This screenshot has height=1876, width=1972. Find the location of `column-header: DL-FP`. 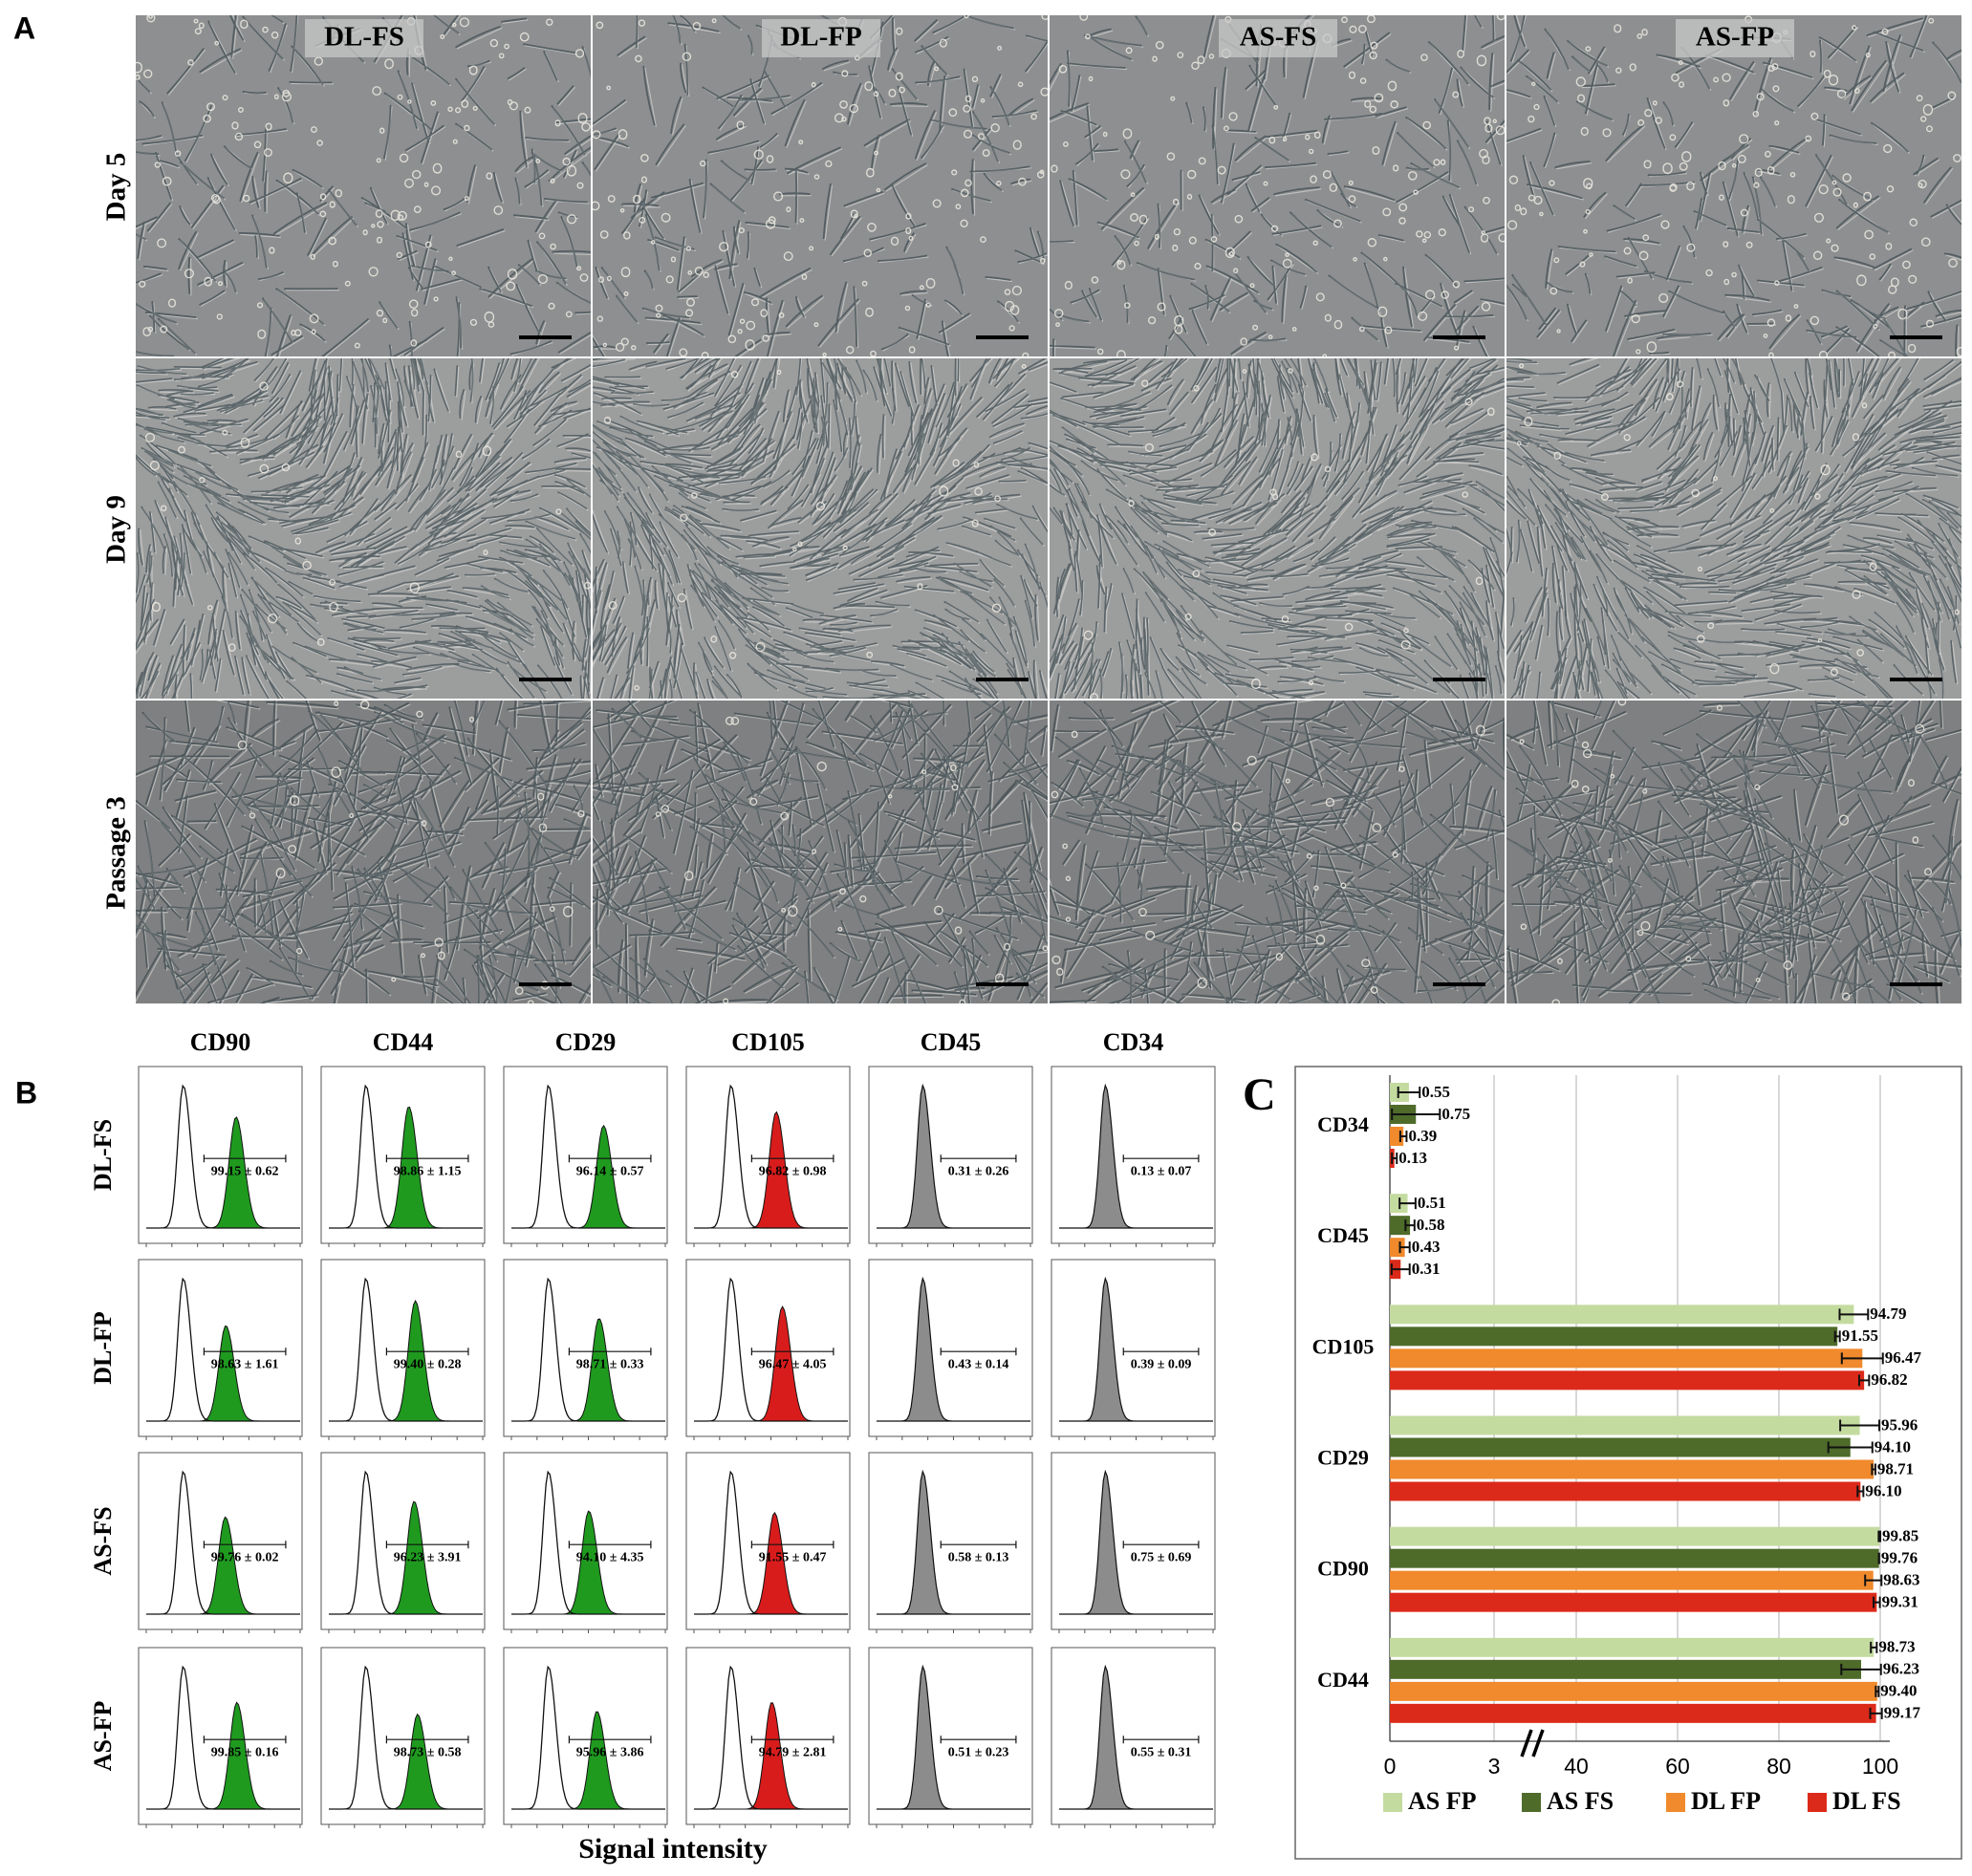

column-header: DL-FP is located at coordinates (820, 37).